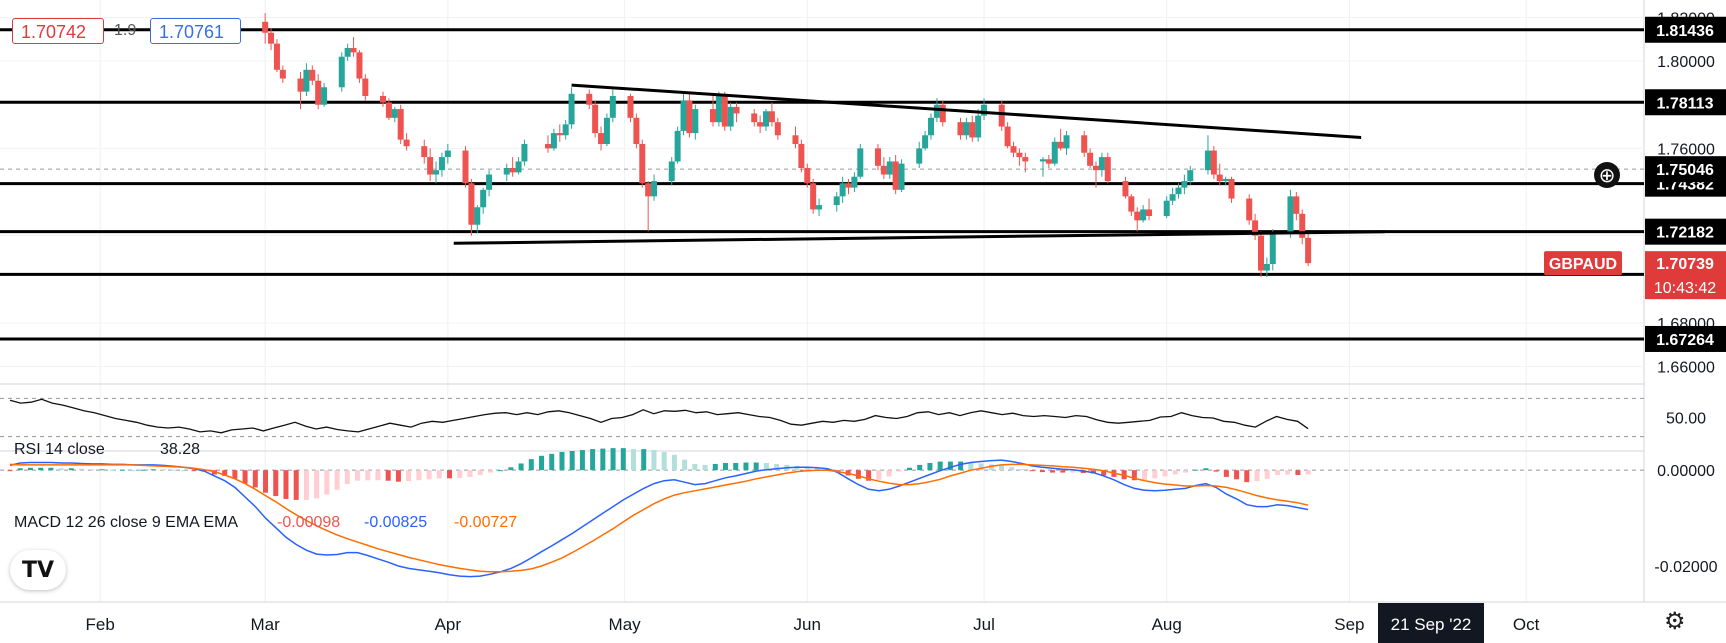  What do you see at coordinates (1685, 264) in the screenshot?
I see `live-price-text: 1.70739` at bounding box center [1685, 264].